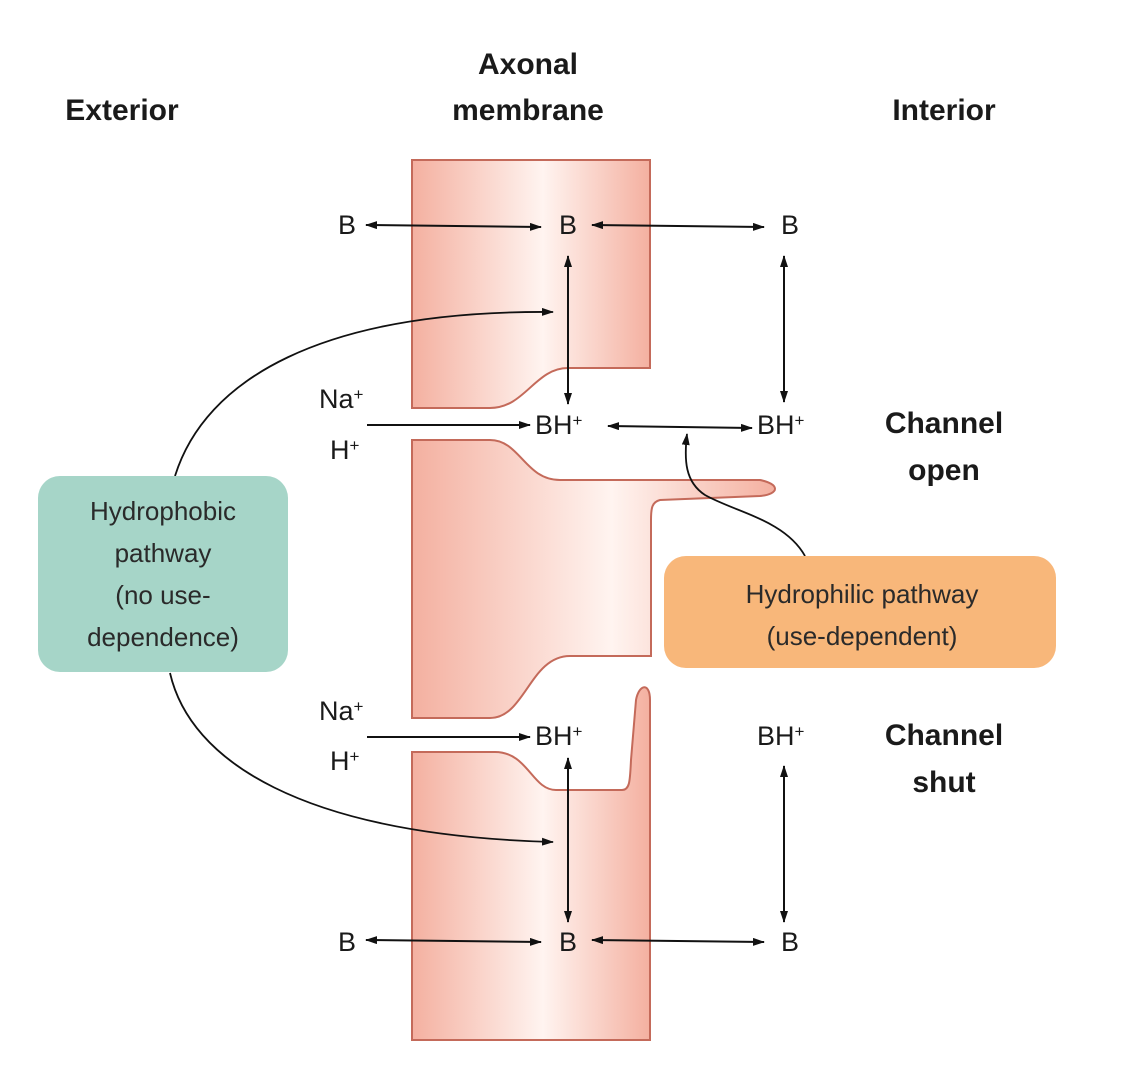 This screenshot has width=1122, height=1086. Describe the element at coordinates (678, 226) in the screenshot. I see `arrow-membrane-interior-top` at that location.